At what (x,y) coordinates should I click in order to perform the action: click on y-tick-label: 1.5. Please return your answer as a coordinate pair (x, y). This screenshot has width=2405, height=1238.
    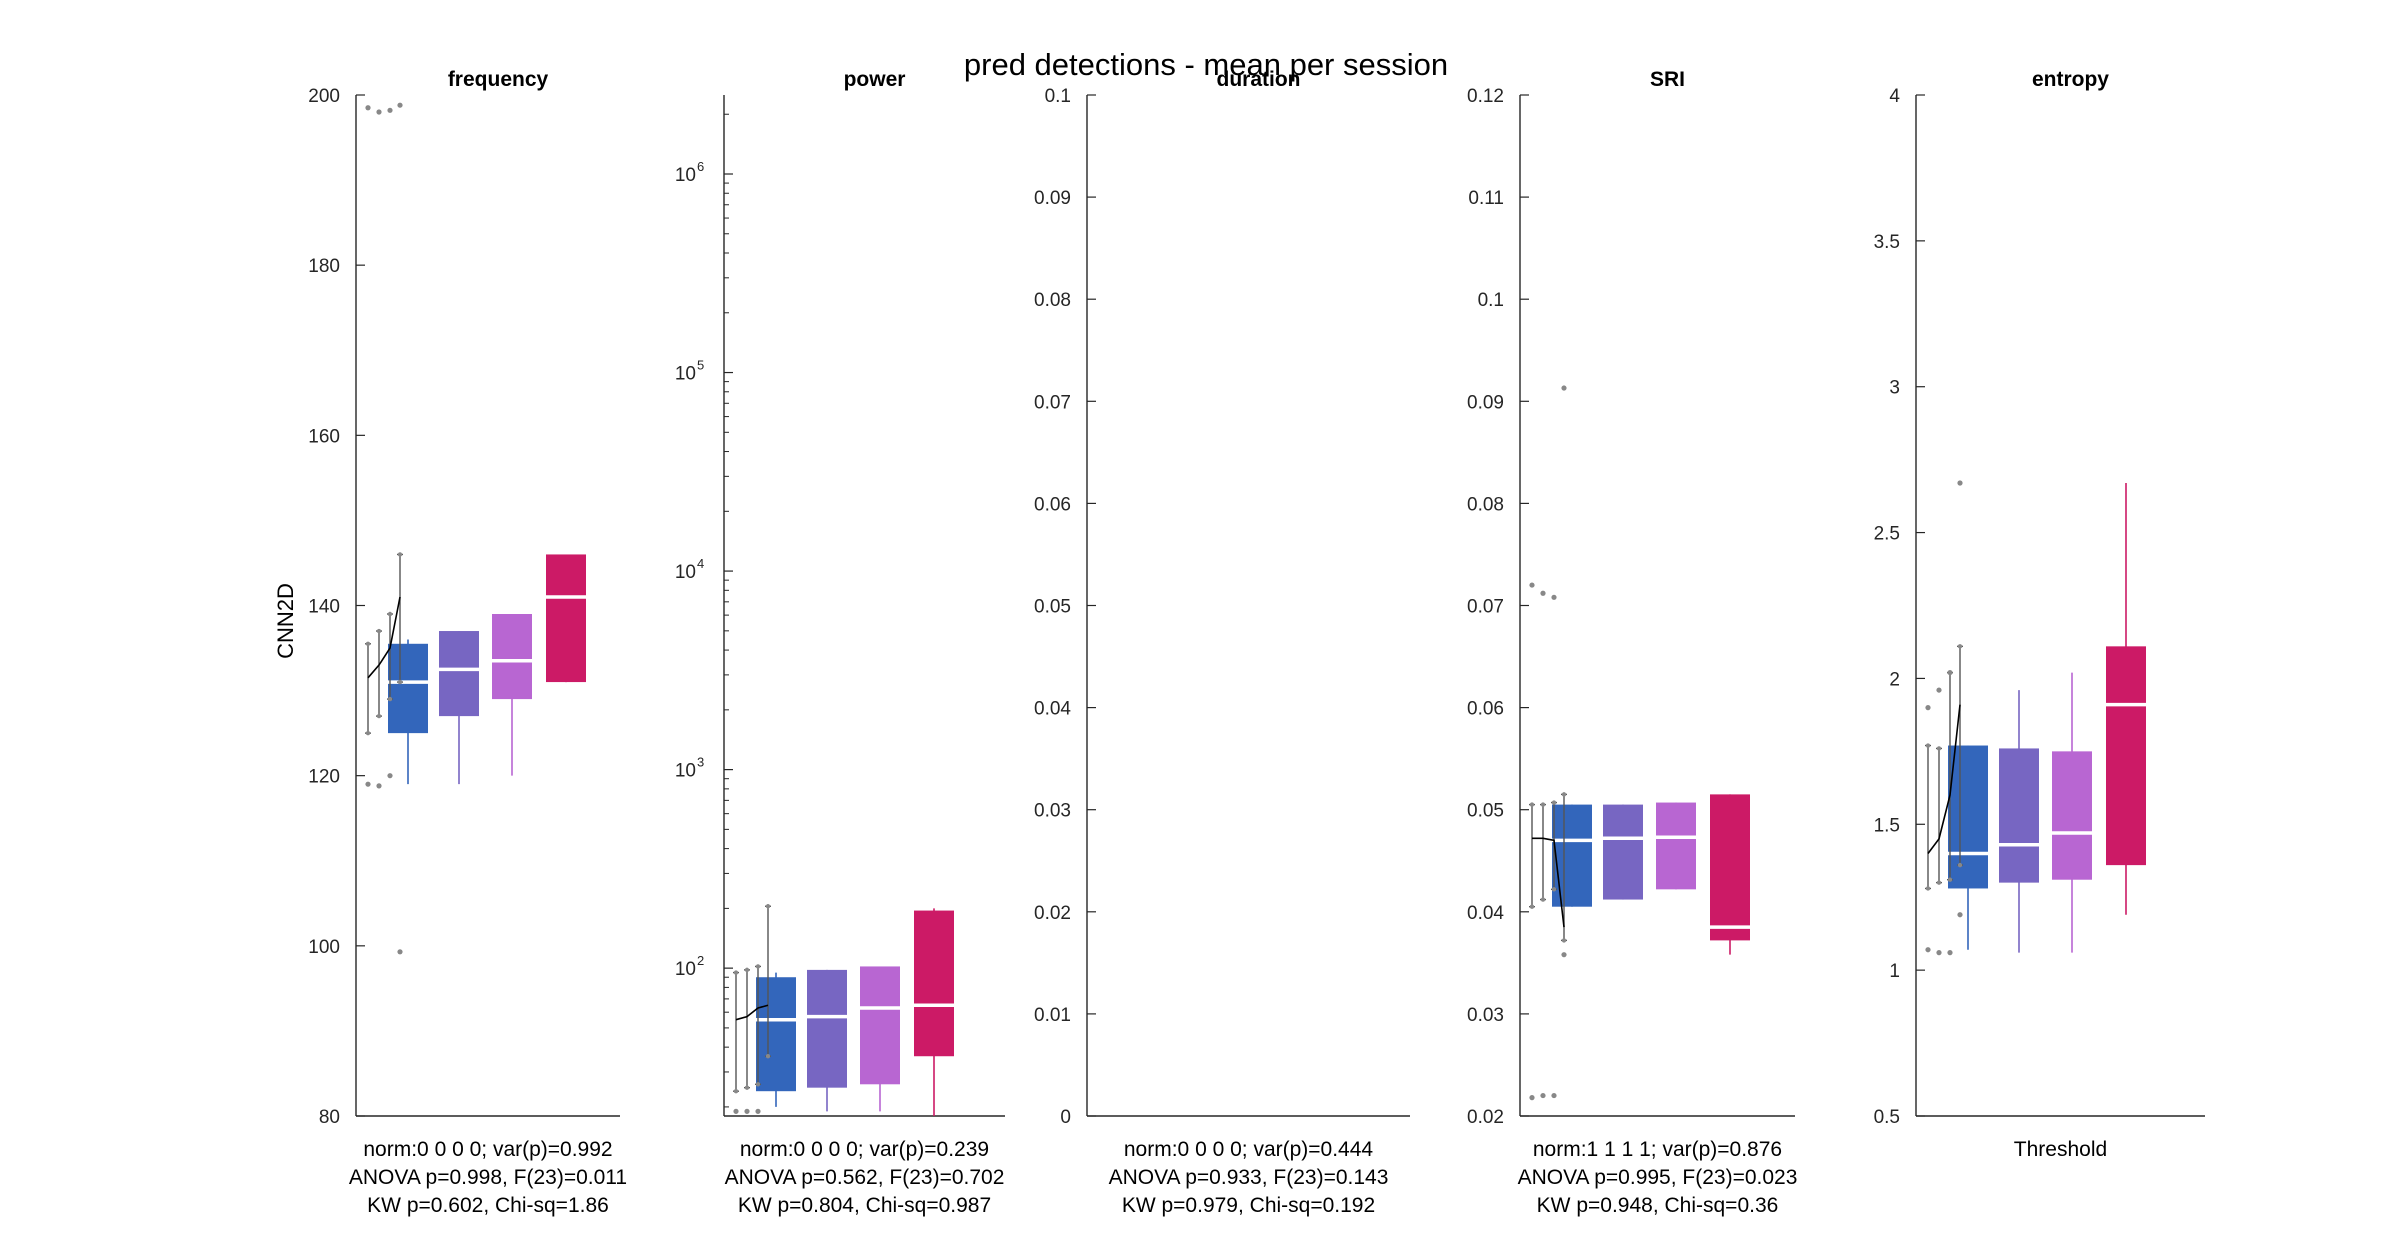
    Looking at the image, I should click on (1887, 825).